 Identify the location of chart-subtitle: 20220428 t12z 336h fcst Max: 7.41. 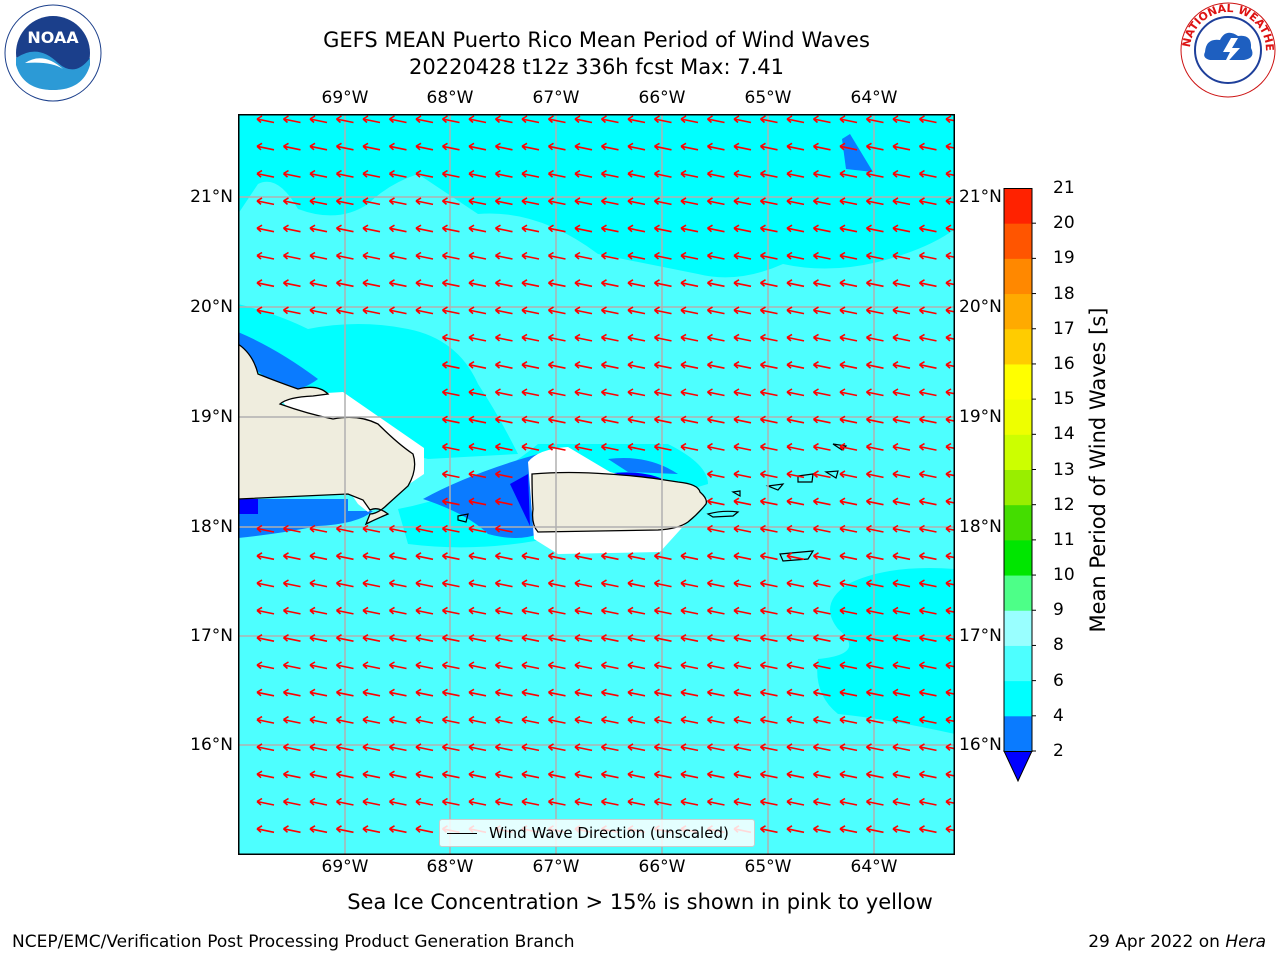
(596, 67).